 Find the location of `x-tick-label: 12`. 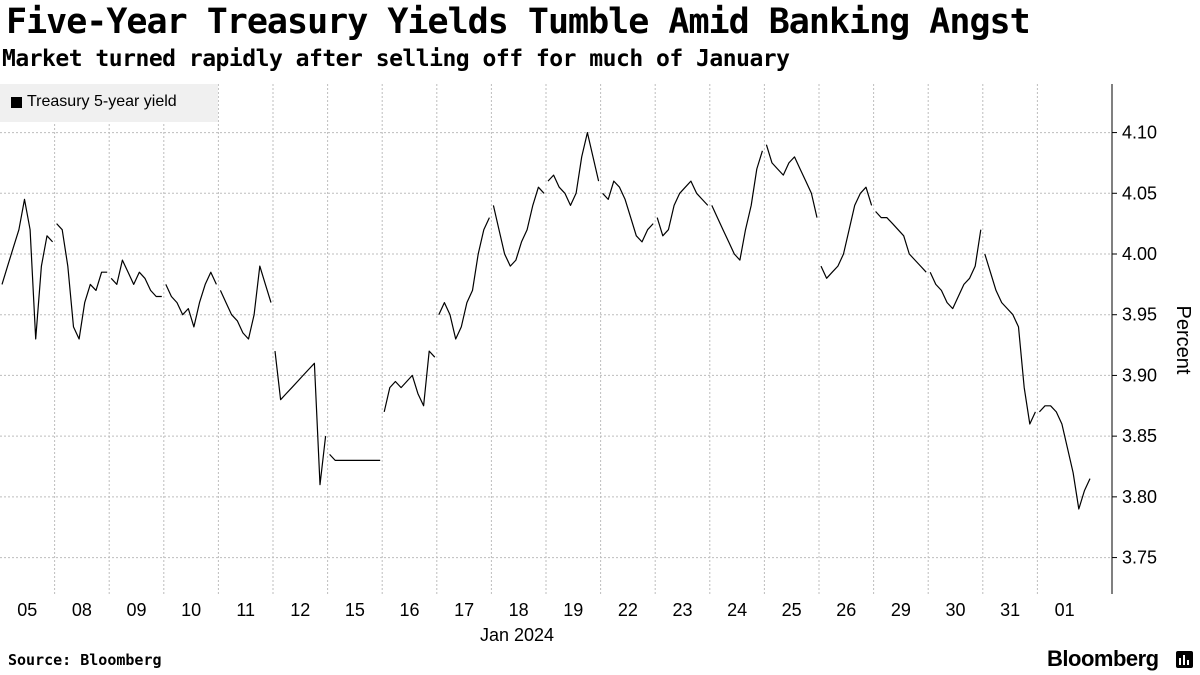

x-tick-label: 12 is located at coordinates (300, 610).